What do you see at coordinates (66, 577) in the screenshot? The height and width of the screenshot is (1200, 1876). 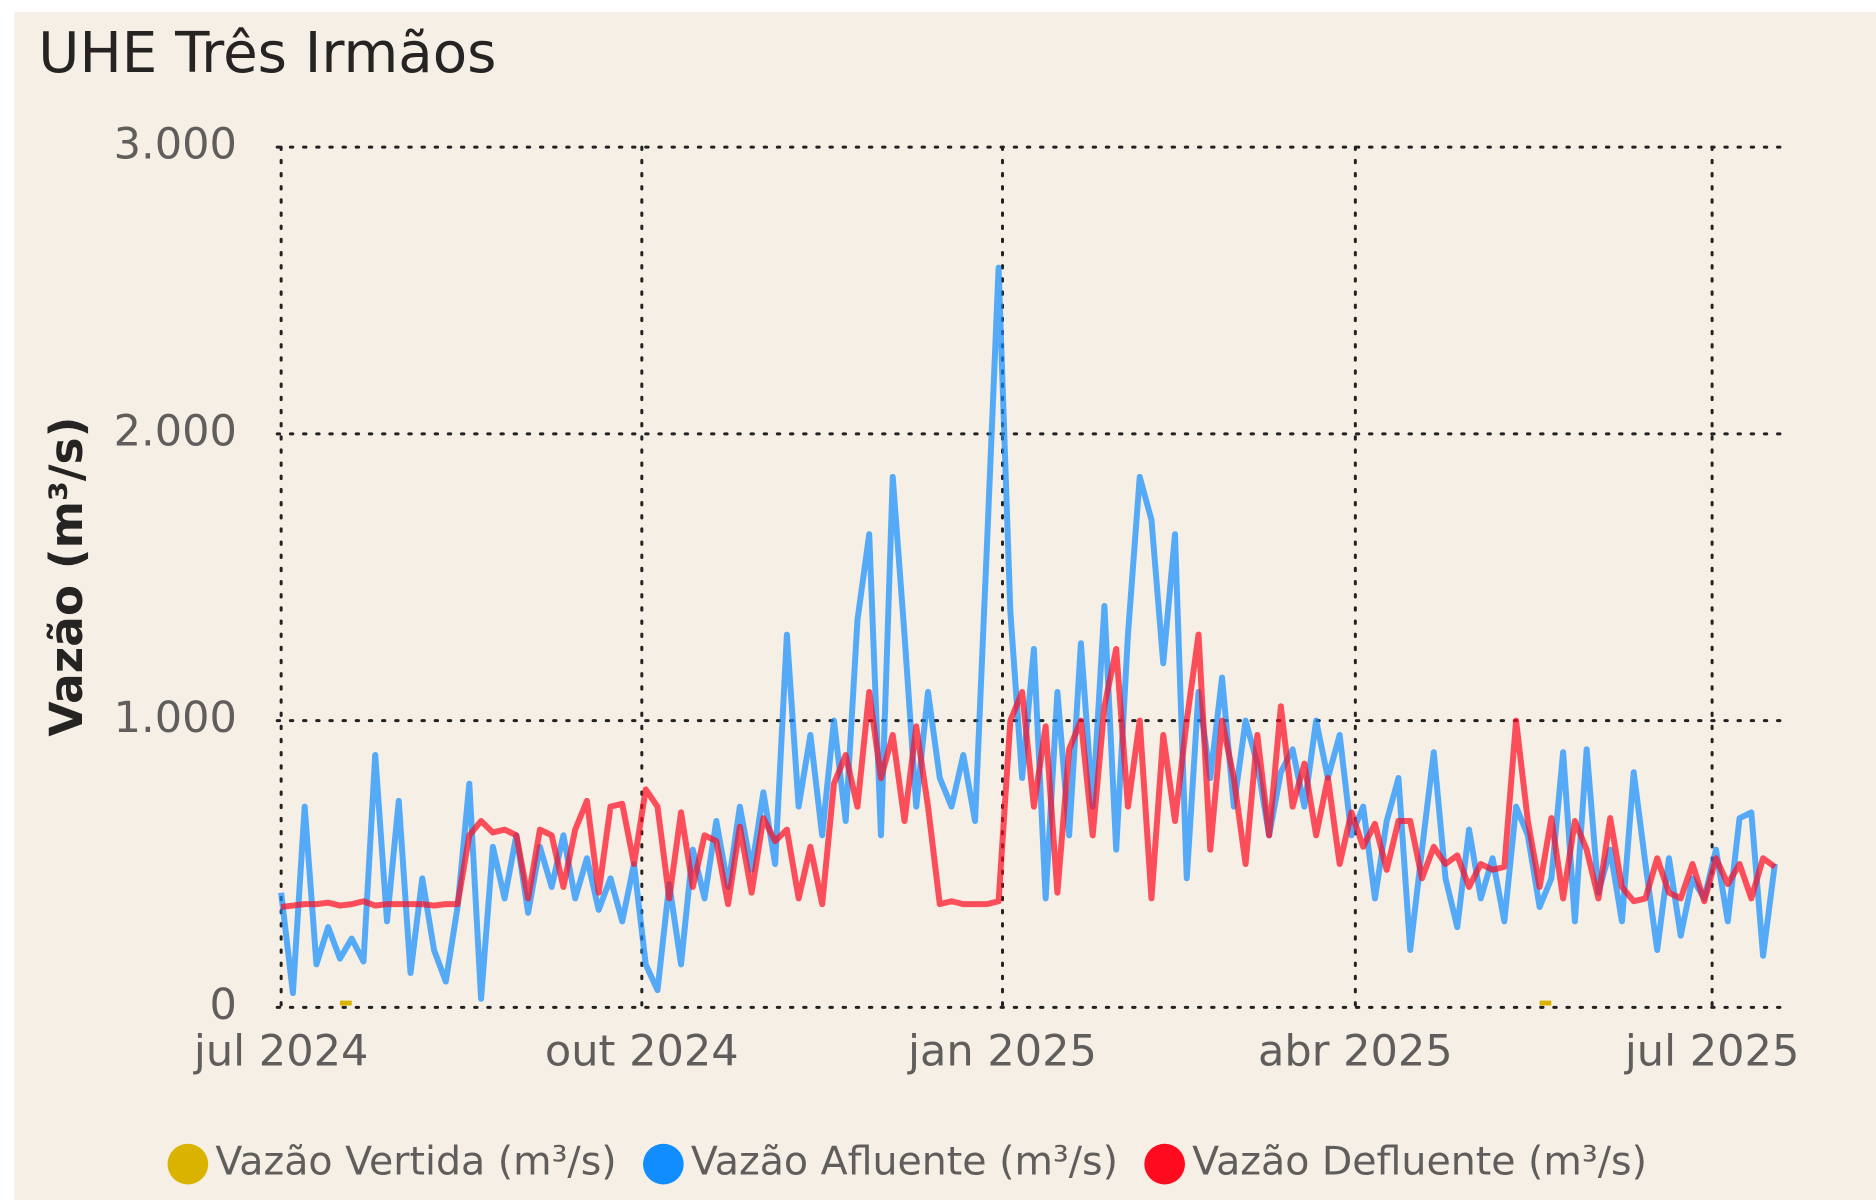 I see `y-axis-label: Vazão (m³/s)` at bounding box center [66, 577].